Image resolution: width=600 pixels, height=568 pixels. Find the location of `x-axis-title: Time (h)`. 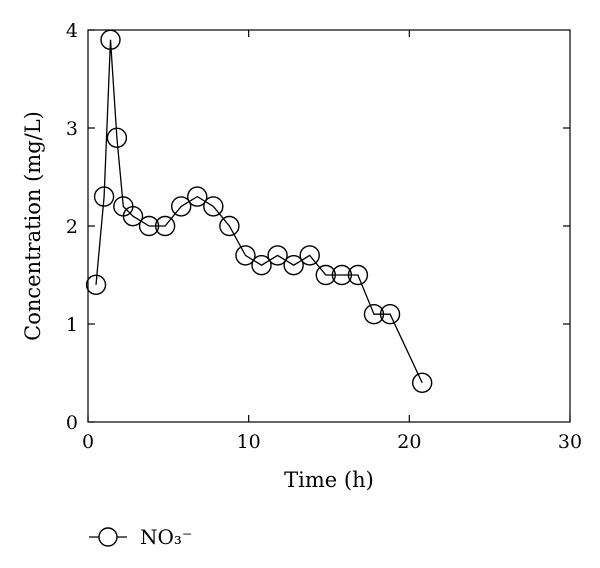

x-axis-title: Time (h) is located at coordinates (329, 480).